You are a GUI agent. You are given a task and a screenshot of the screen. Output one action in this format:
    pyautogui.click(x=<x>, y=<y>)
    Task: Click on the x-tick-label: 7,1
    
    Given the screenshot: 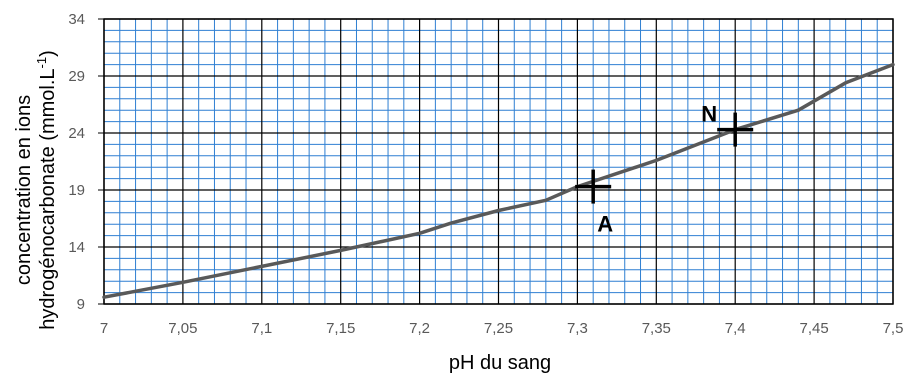 What is the action you would take?
    pyautogui.click(x=261, y=328)
    